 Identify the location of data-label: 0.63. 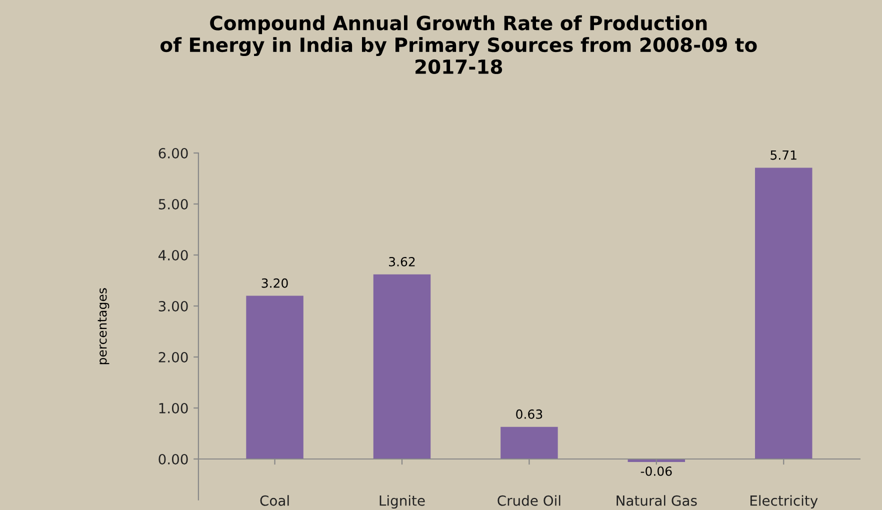
(529, 414).